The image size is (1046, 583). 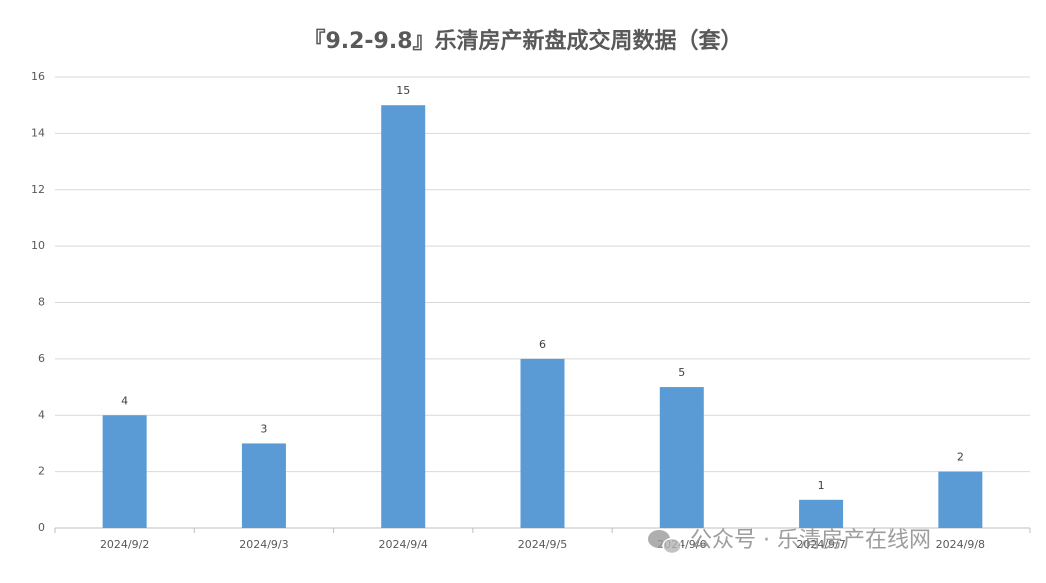 I want to click on data-label: 1, so click(x=821, y=485).